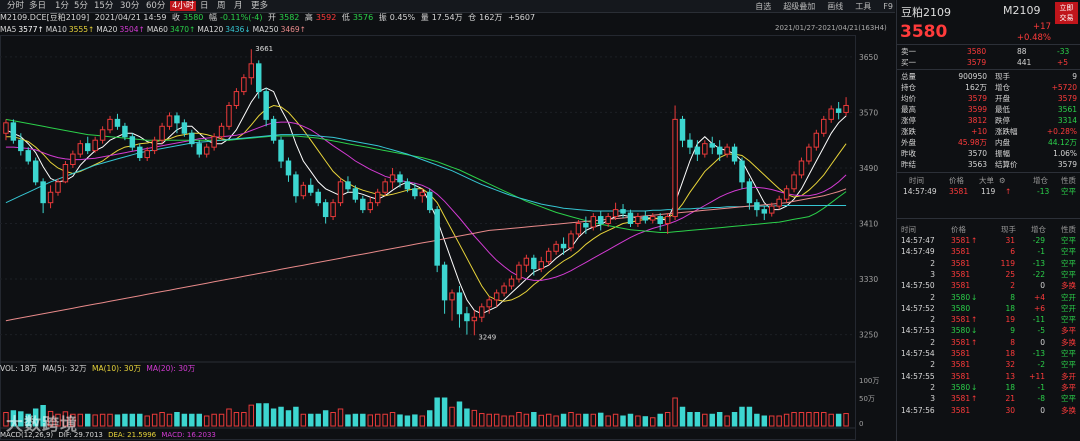 The width and height of the screenshot is (1080, 441). Describe the element at coordinates (988, 153) in the screenshot. I see `stat-row: 昨收 3570 振幅 1.06%` at that location.